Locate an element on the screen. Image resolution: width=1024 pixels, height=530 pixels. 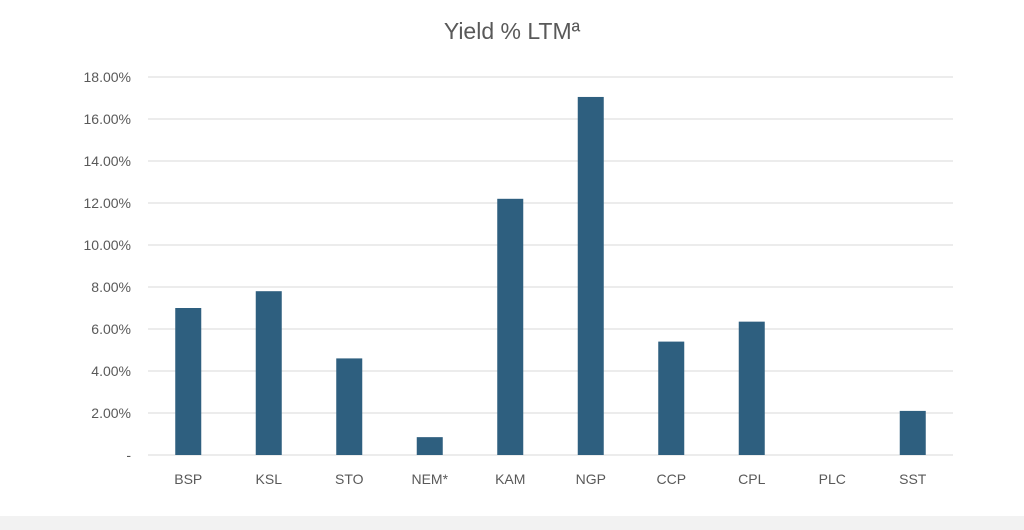
x-tick-label: STO is located at coordinates (349, 479).